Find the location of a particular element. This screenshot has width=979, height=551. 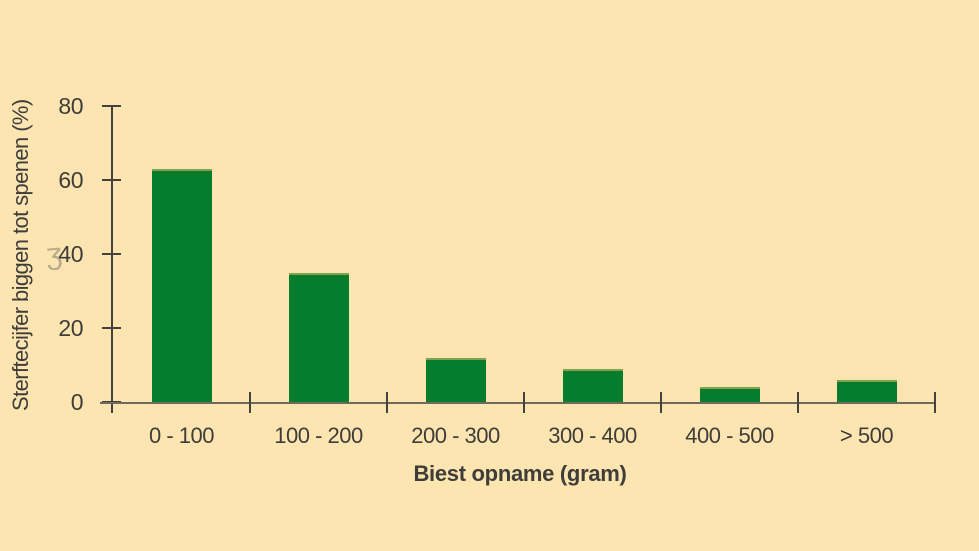

x-axis-line is located at coordinates (518, 403).